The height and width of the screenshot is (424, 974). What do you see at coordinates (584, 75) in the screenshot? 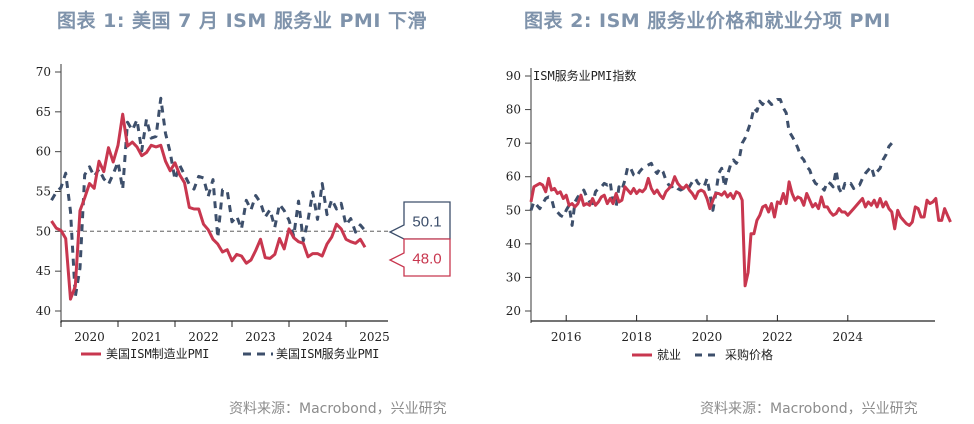
I see `chart2-inner-label: ISM服务业PMI指数` at bounding box center [584, 75].